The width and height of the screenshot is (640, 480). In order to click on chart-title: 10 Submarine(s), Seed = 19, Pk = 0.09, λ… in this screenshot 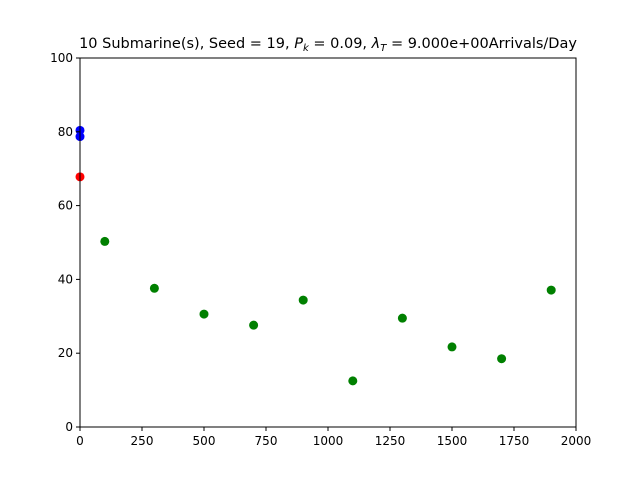, I will do `click(328, 45)`.